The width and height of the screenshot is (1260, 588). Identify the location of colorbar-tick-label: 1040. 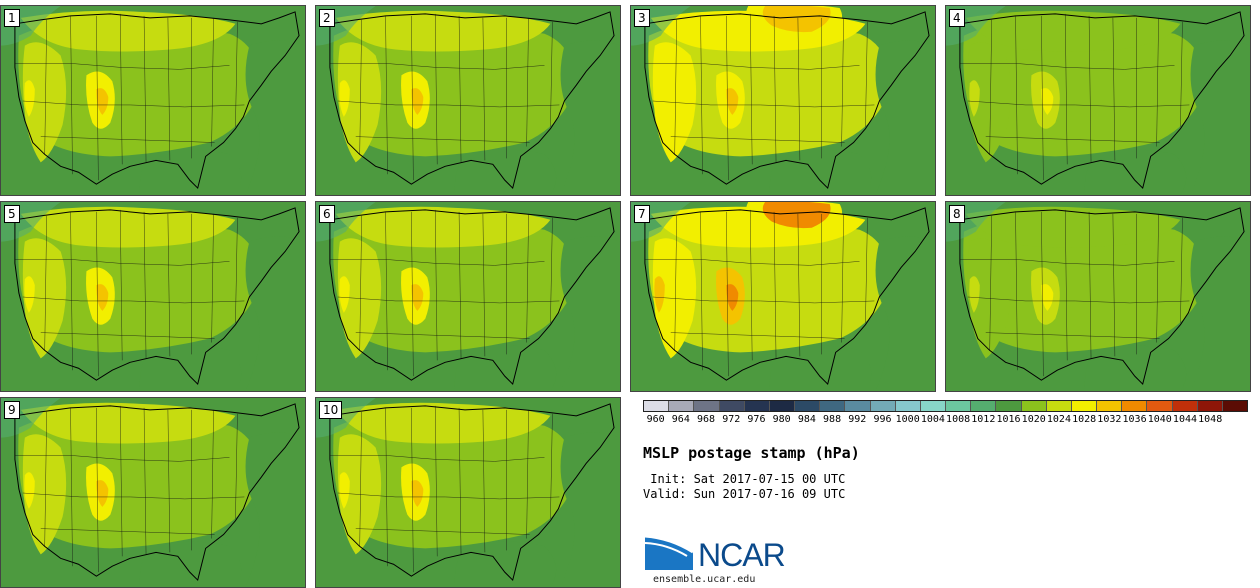
(1159, 419).